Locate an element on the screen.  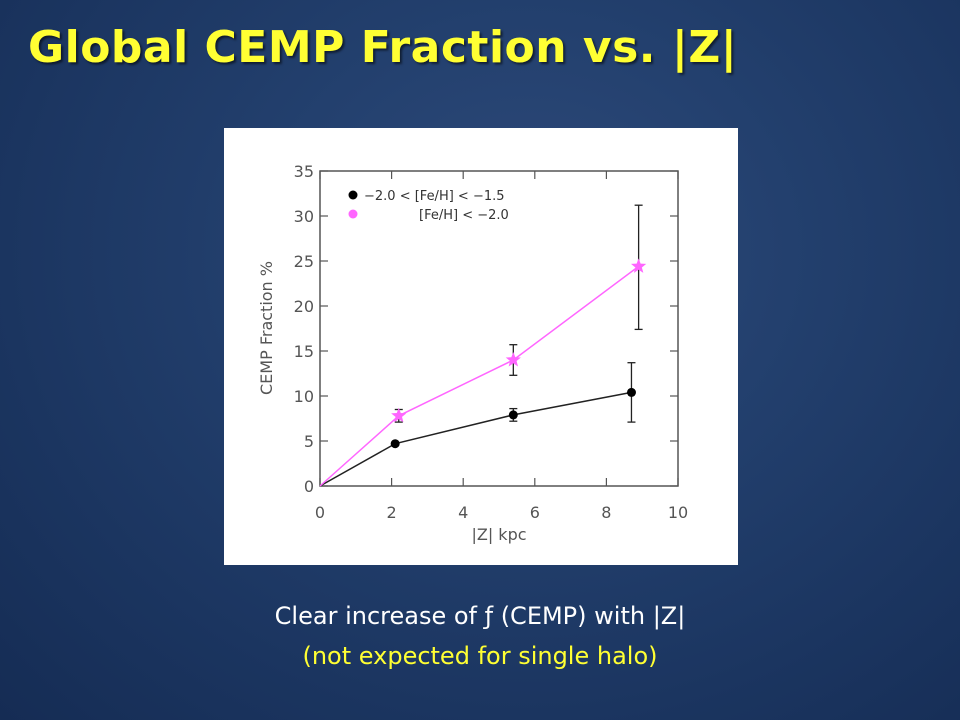
x-tick-label: 8 is located at coordinates (606, 512).